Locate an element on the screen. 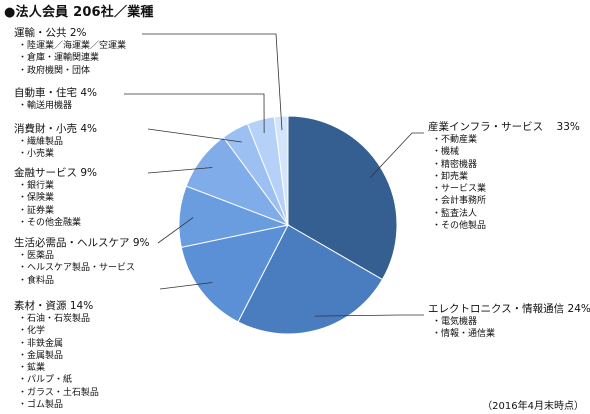  slice-item: ・非鉄金属 is located at coordinates (41, 343).